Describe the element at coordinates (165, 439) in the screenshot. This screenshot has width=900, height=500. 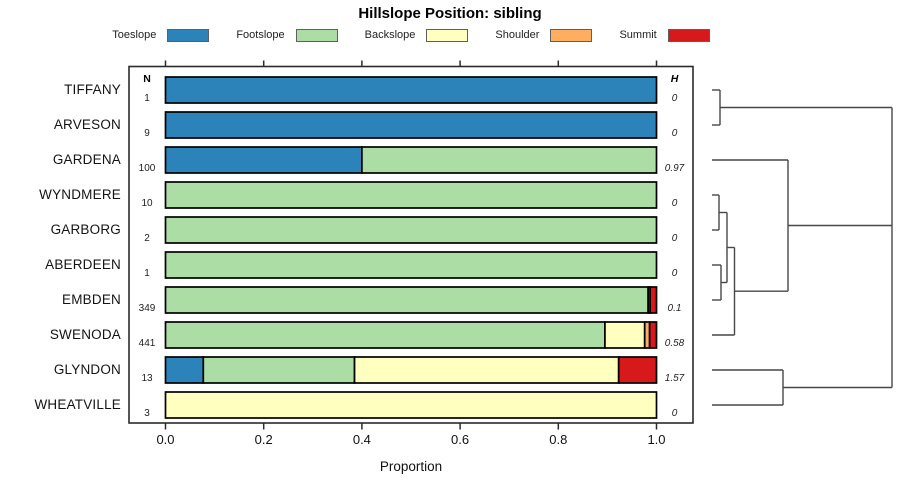
I see `x-tick-label: 0.0` at that location.